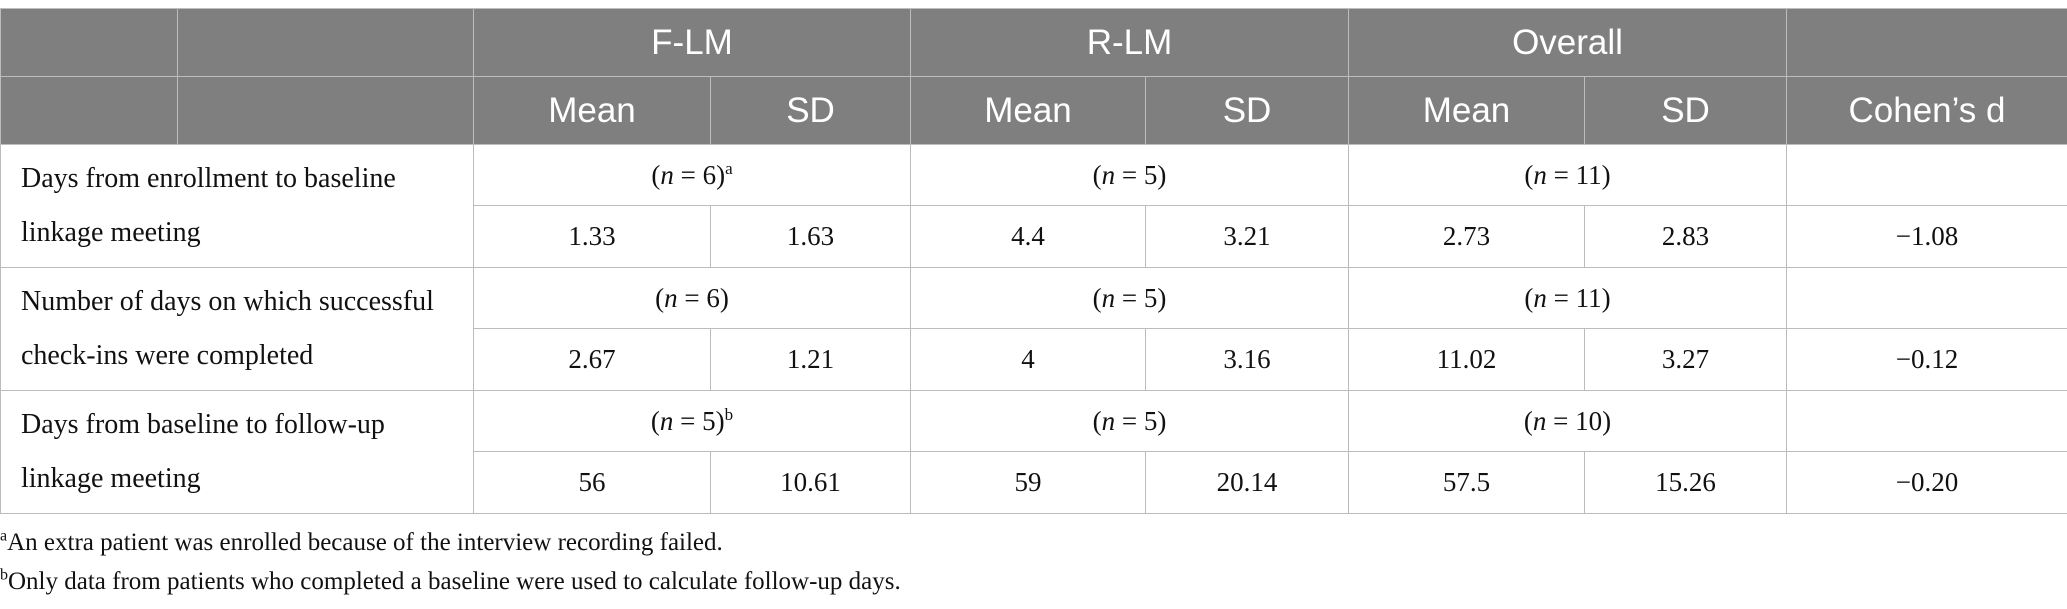  What do you see at coordinates (810, 236) in the screenshot?
I see `value-cell: 1.63` at bounding box center [810, 236].